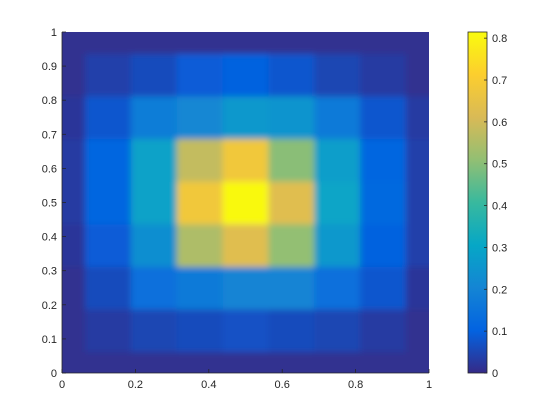  What do you see at coordinates (355, 385) in the screenshot?
I see `x-tick-label: 0.8` at bounding box center [355, 385].